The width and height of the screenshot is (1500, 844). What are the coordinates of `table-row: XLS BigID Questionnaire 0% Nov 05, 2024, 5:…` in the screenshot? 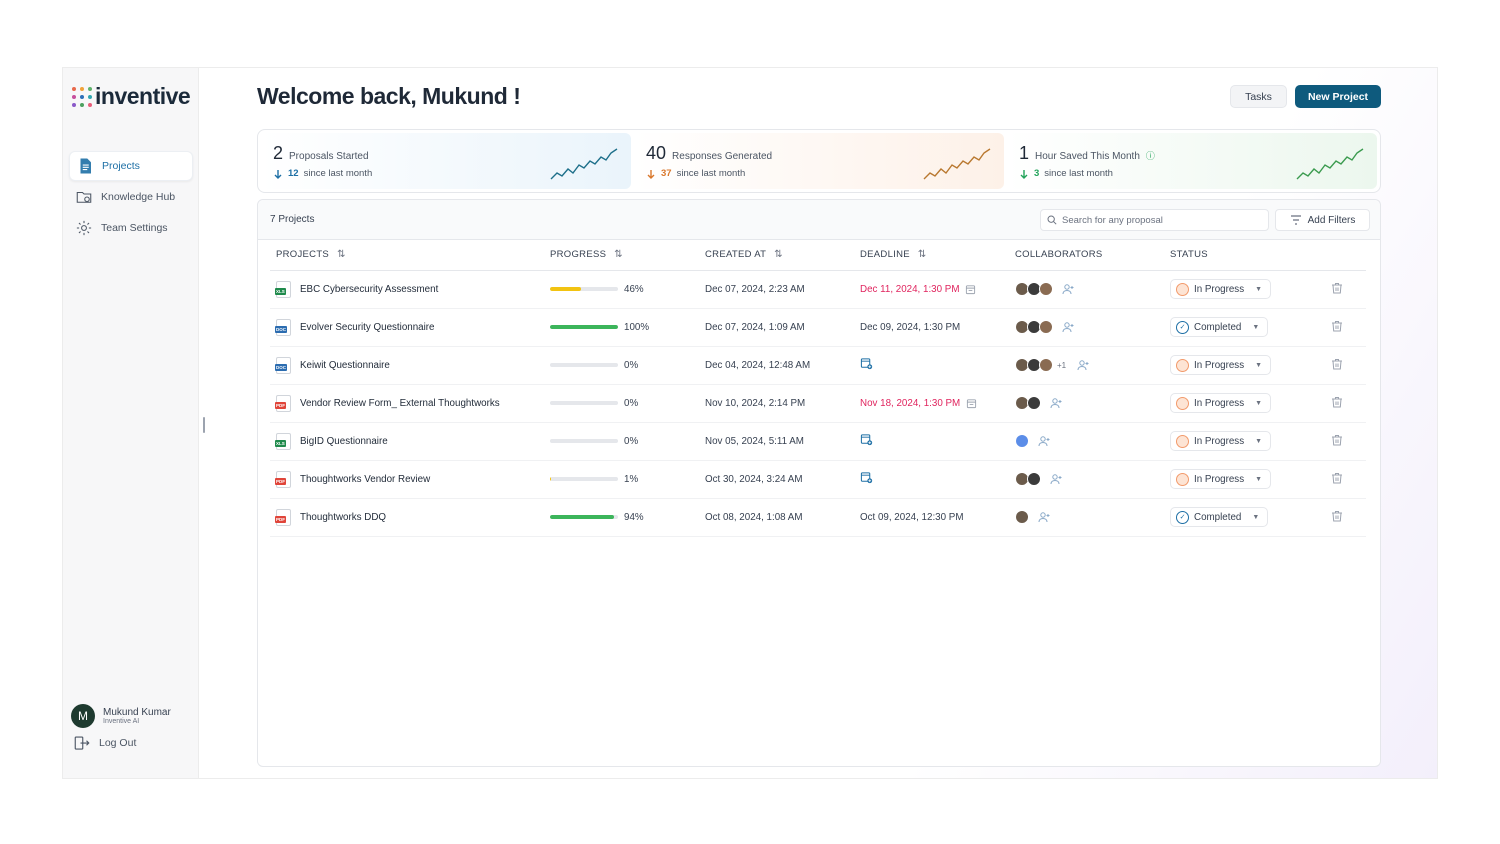 It's located at (818, 441).